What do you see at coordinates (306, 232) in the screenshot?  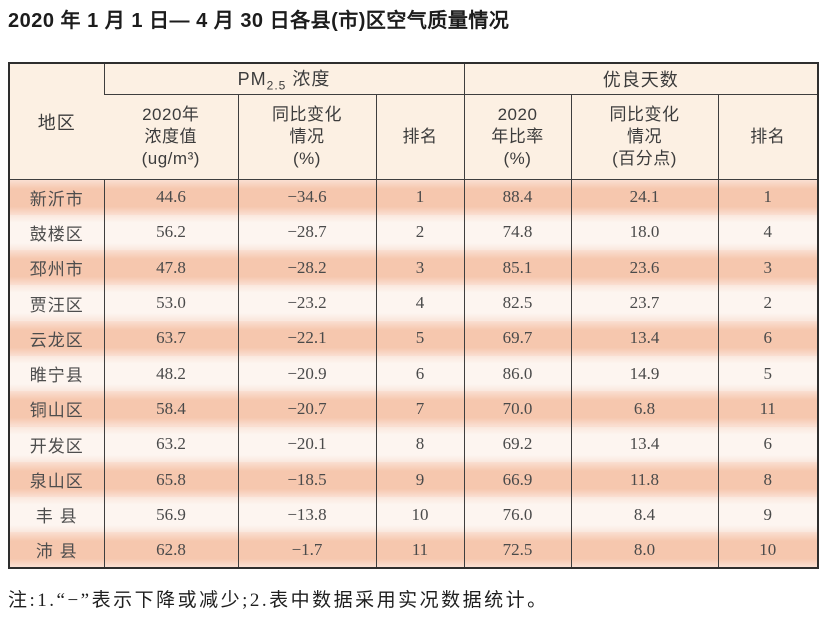 I see `value-cell: −28.7` at bounding box center [306, 232].